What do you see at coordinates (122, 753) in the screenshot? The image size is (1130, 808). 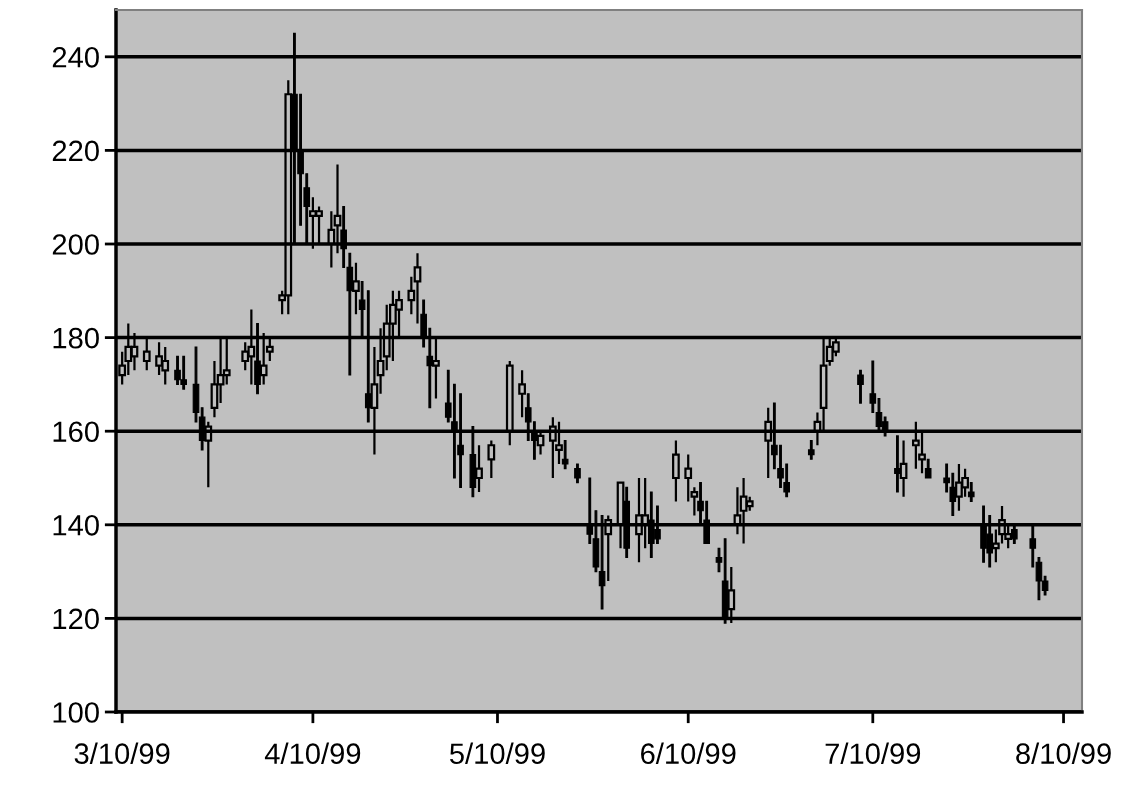 I see `x-tick-label: 3/10/99` at bounding box center [122, 753].